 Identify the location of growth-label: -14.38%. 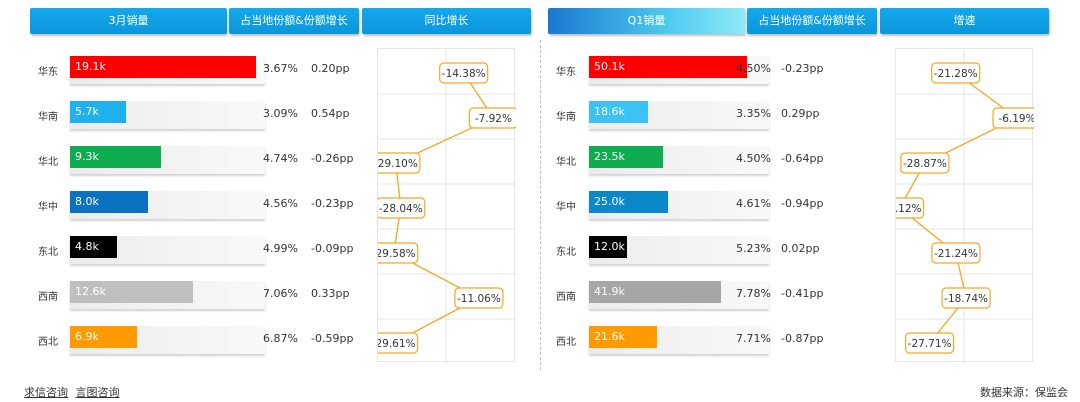
(464, 73).